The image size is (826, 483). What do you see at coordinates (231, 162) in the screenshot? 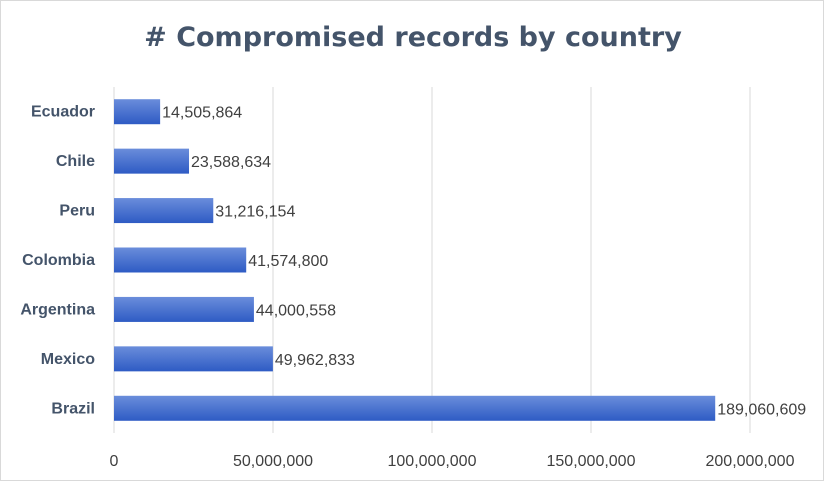
I see `data-label: 23,588,634` at bounding box center [231, 162].